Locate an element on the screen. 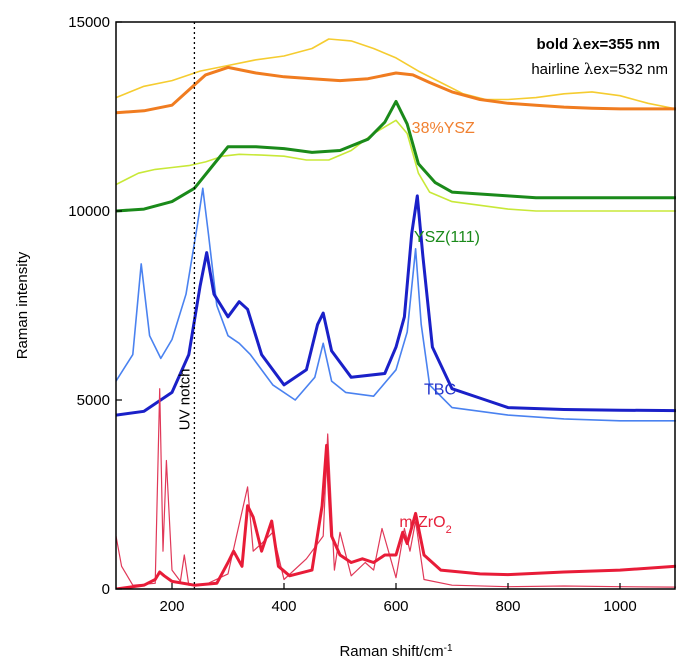 The height and width of the screenshot is (664, 676). legend-hairline-entry: hairline λex=532 nm is located at coordinates (599, 69).